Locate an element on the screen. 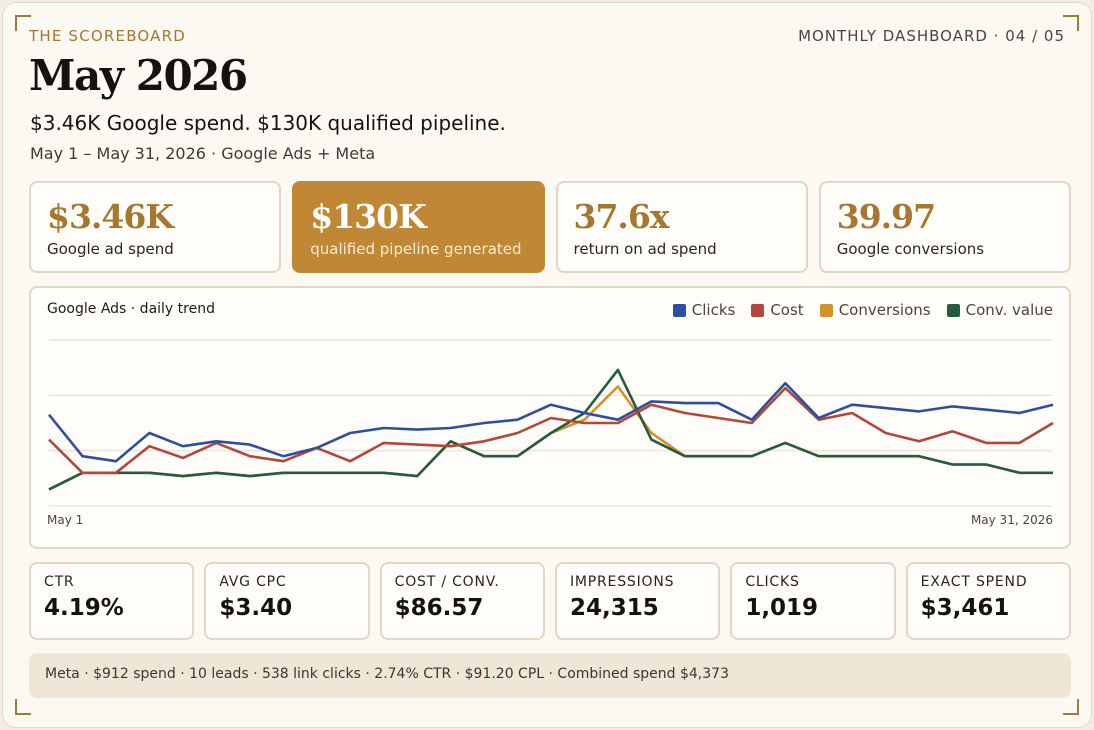 This screenshot has height=730, width=1094. legend-item-clicks: Clicks is located at coordinates (704, 310).